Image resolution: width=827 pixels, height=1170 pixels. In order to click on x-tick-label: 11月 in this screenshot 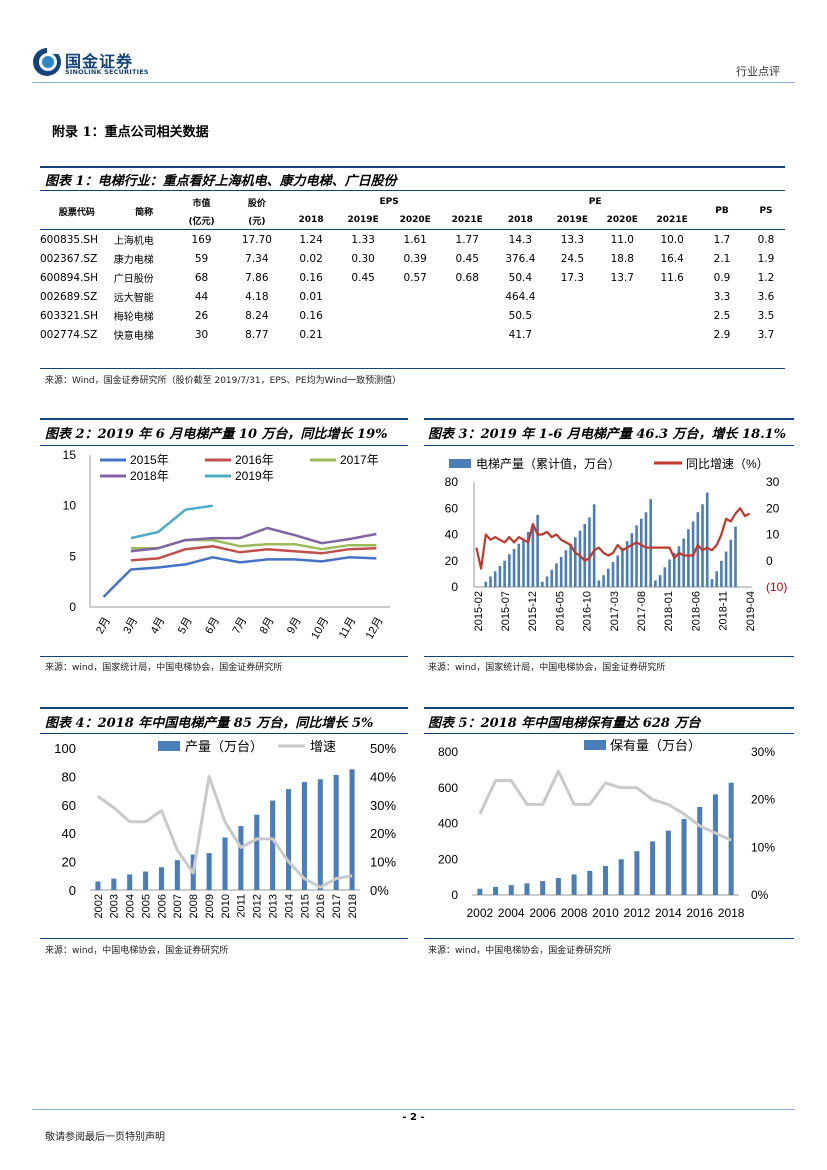, I will do `click(348, 627)`.